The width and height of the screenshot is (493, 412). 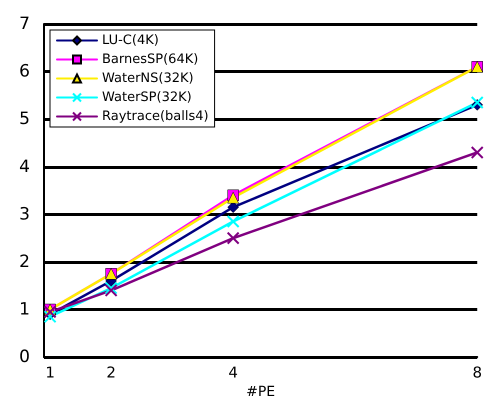 What do you see at coordinates (477, 373) in the screenshot?
I see `x-tick-label: 8` at bounding box center [477, 373].